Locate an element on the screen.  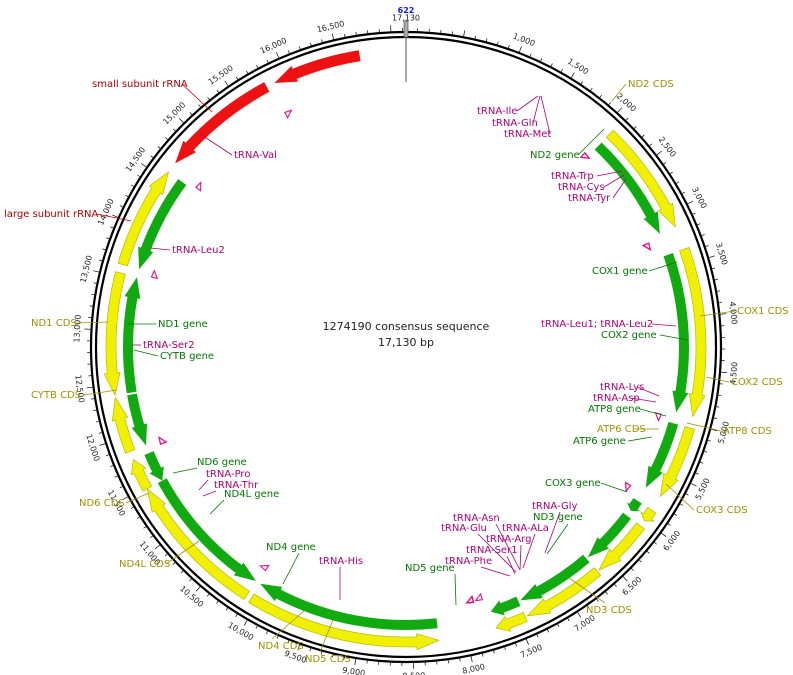
tick-label: 7,500 is located at coordinates (531, 651).